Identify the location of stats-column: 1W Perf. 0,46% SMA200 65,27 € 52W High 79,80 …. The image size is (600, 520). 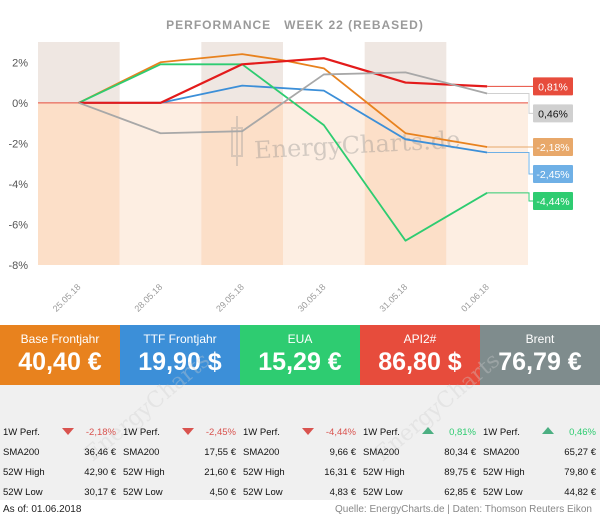
(540, 442).